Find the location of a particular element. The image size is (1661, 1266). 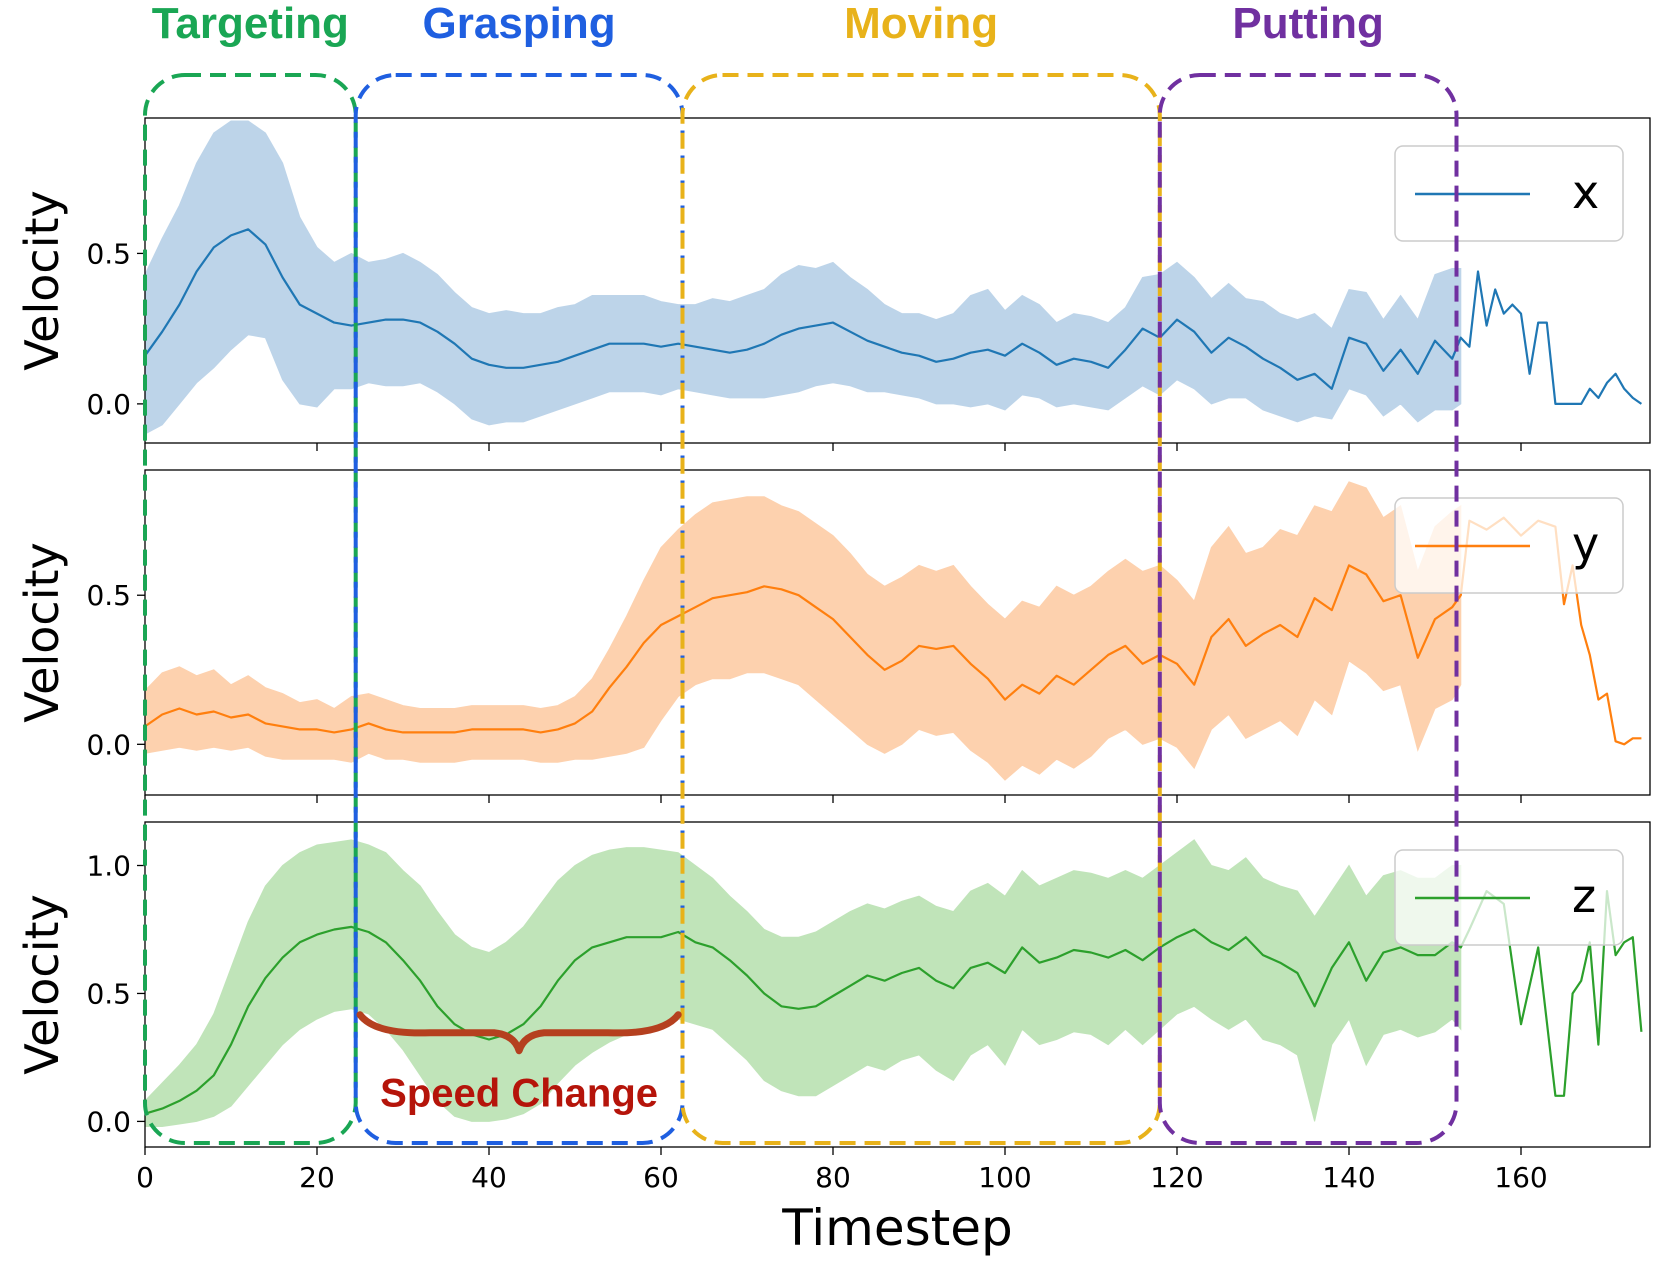

x-tick-label: 40 is located at coordinates (489, 1177).